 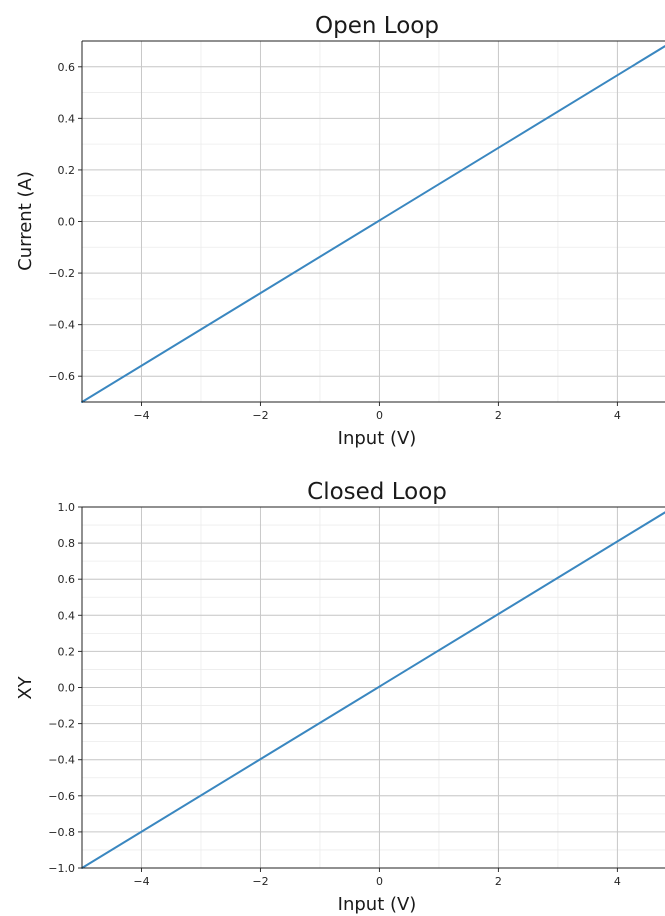 What do you see at coordinates (67, 507) in the screenshot?
I see `y-tick-label: 1.0` at bounding box center [67, 507].